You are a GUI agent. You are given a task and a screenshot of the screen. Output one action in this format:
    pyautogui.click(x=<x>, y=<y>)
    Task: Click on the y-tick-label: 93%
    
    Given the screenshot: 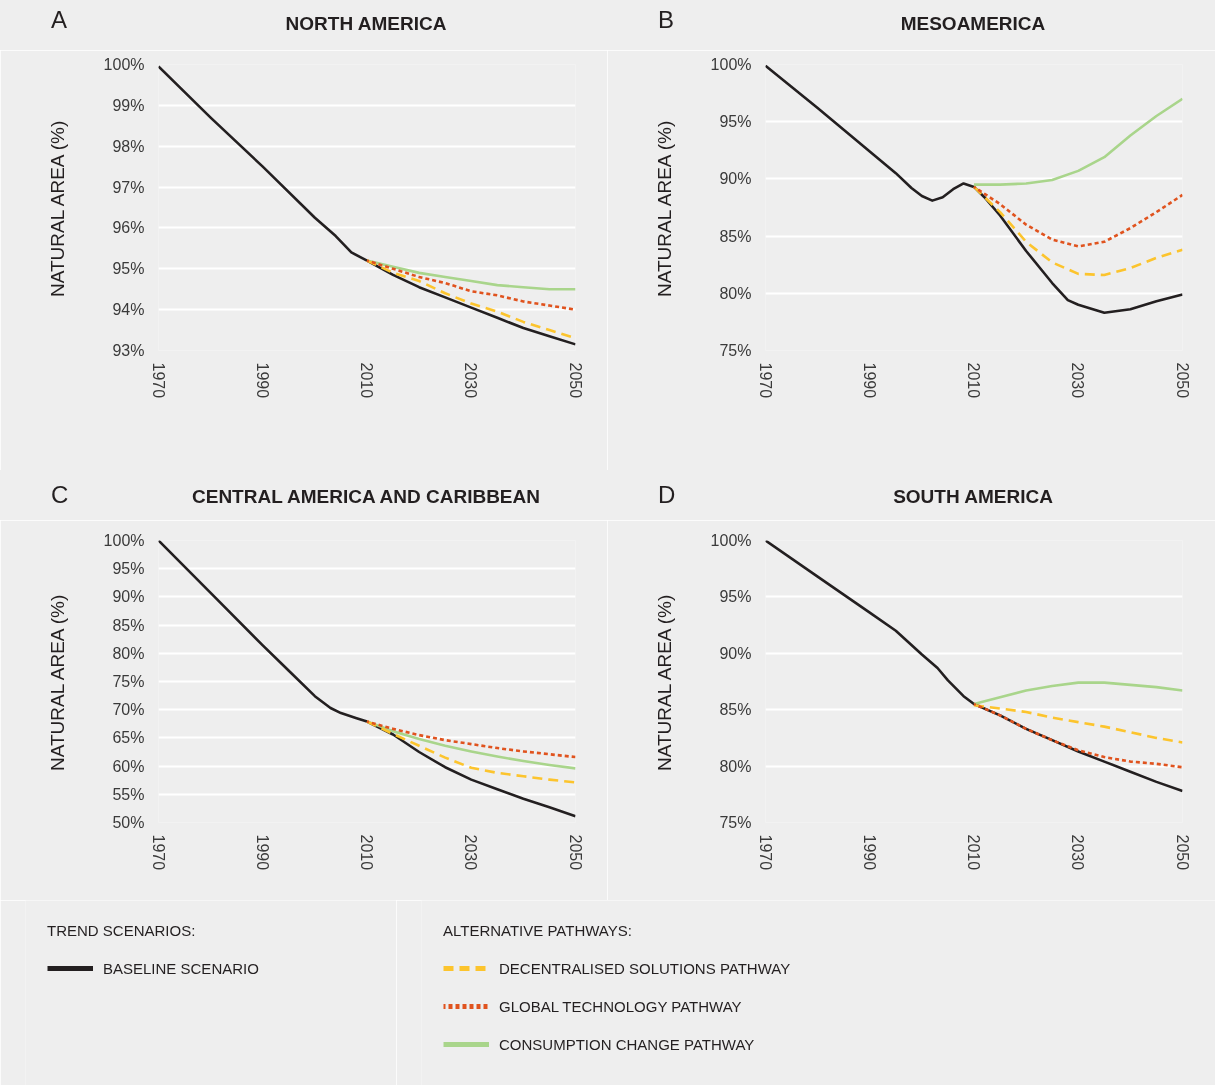 What is the action you would take?
    pyautogui.click(x=128, y=350)
    